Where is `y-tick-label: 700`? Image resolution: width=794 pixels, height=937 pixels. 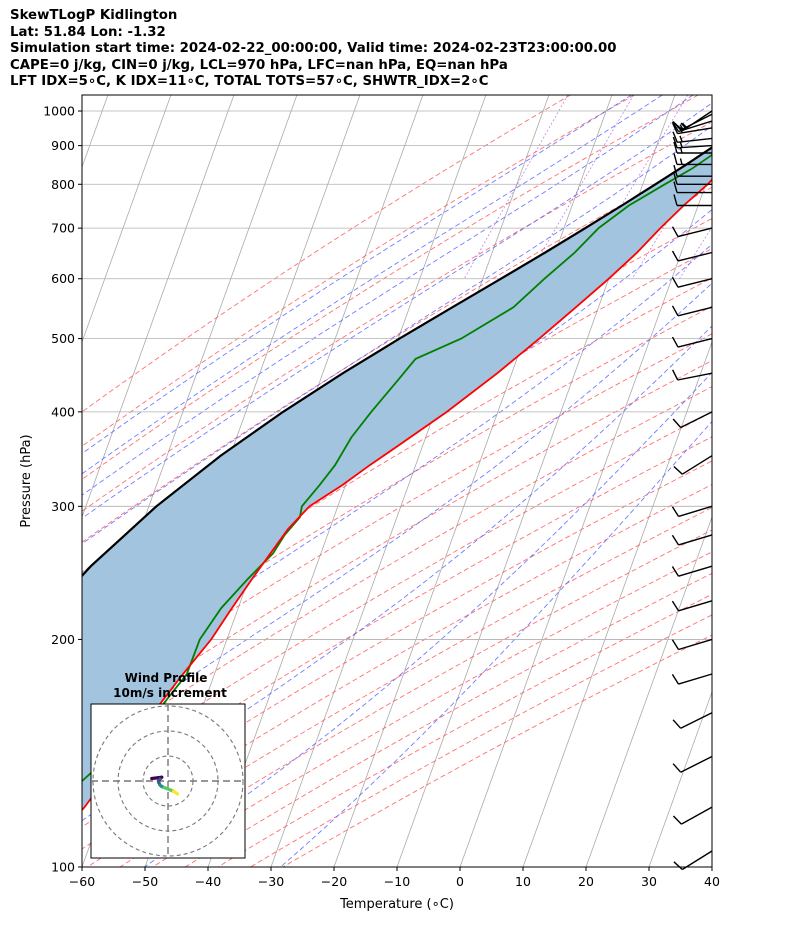
y-tick-label: 700 is located at coordinates (63, 228).